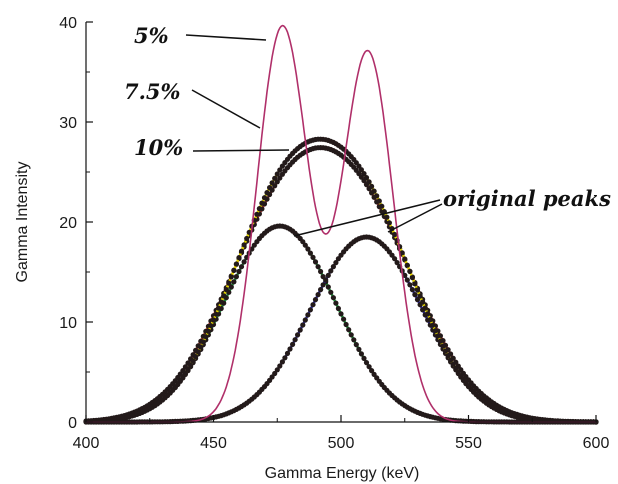  Describe the element at coordinates (527, 198) in the screenshot. I see `annotation-original-peaks: original peaks` at that location.